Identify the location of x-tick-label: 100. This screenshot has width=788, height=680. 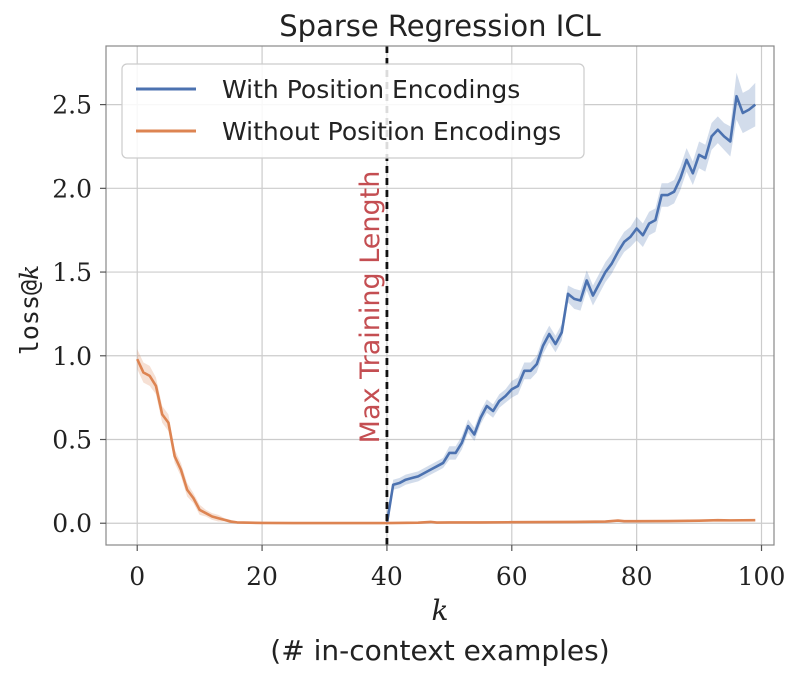
(762, 576).